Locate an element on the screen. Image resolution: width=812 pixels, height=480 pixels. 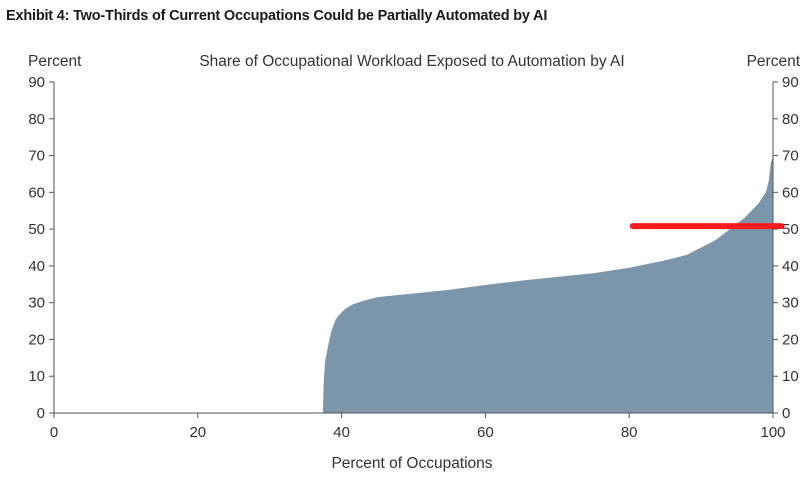
y-tick-label-left: 40 is located at coordinates (36, 266).